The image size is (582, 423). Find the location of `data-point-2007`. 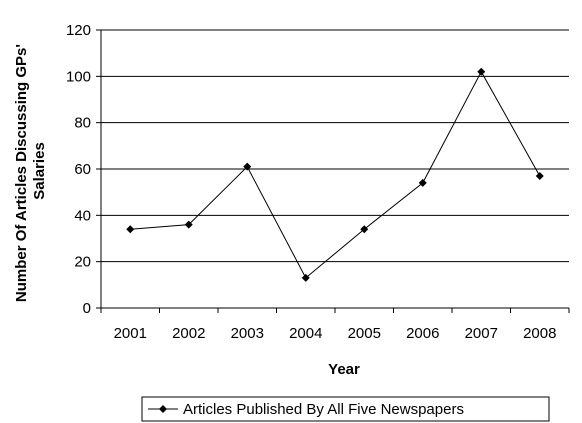

data-point-2007 is located at coordinates (481, 72).